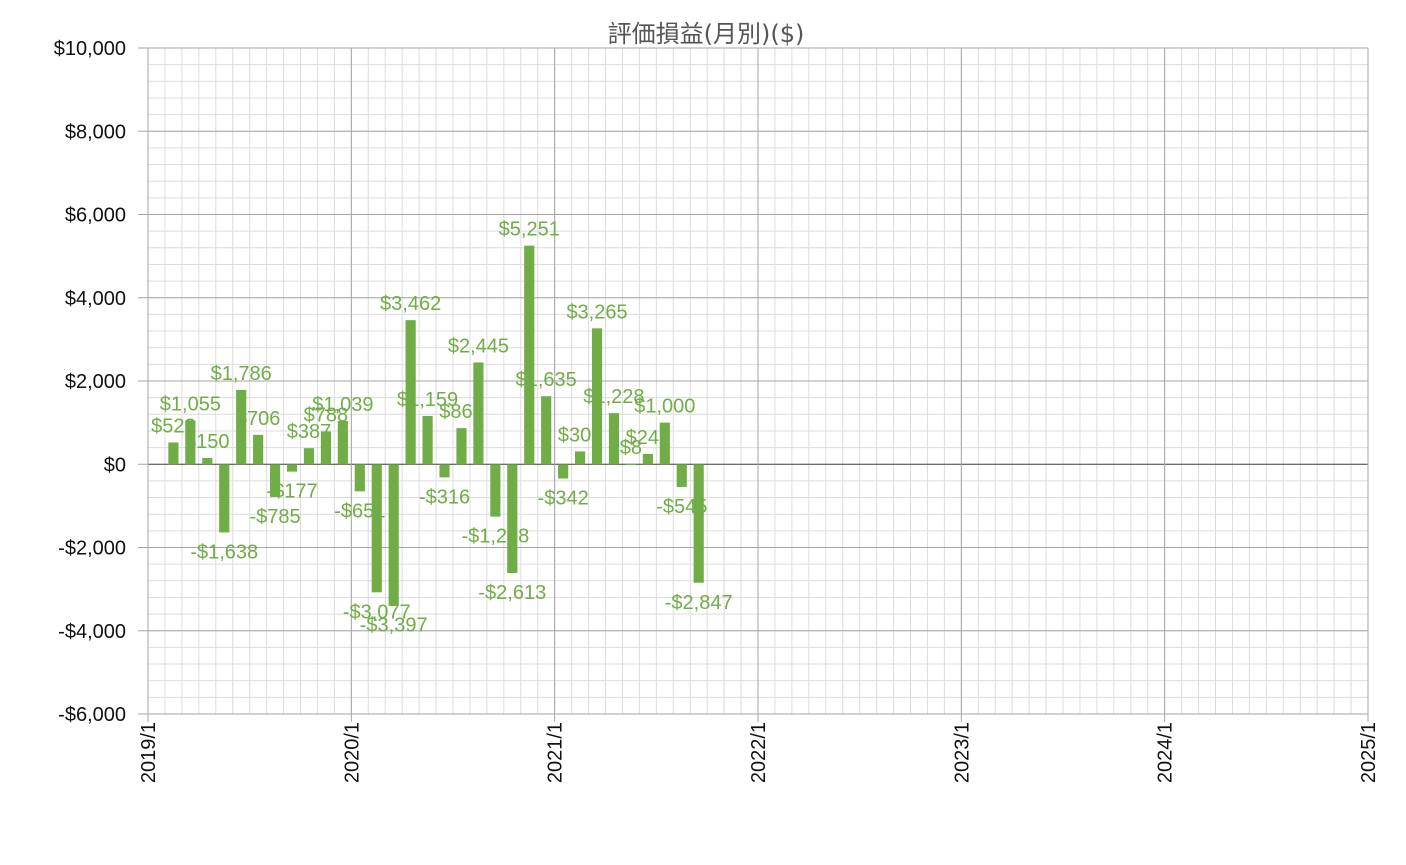  I want to click on data-label: $2,445, so click(478, 346).